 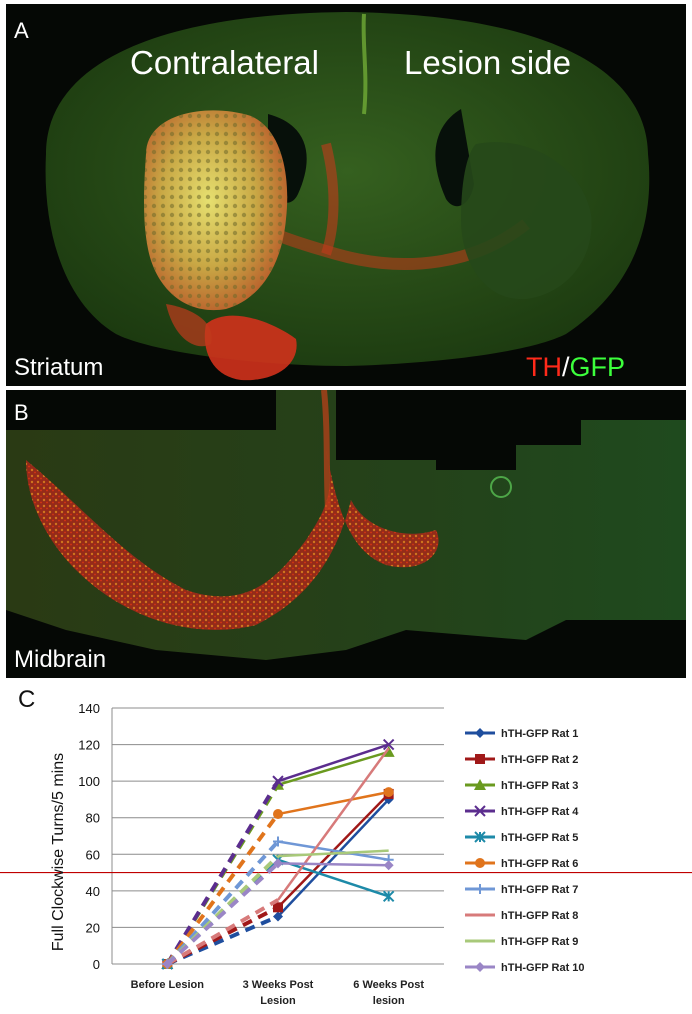 I want to click on legend-item: hTH-GFP Rat 3, so click(x=521, y=785).